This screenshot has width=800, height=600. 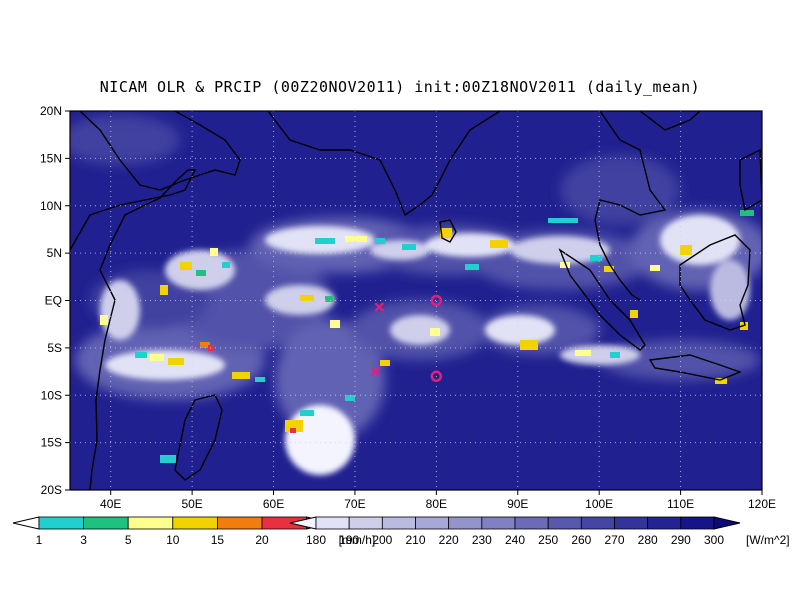 I want to click on lon-tick-label: 40E, so click(x=110, y=504).